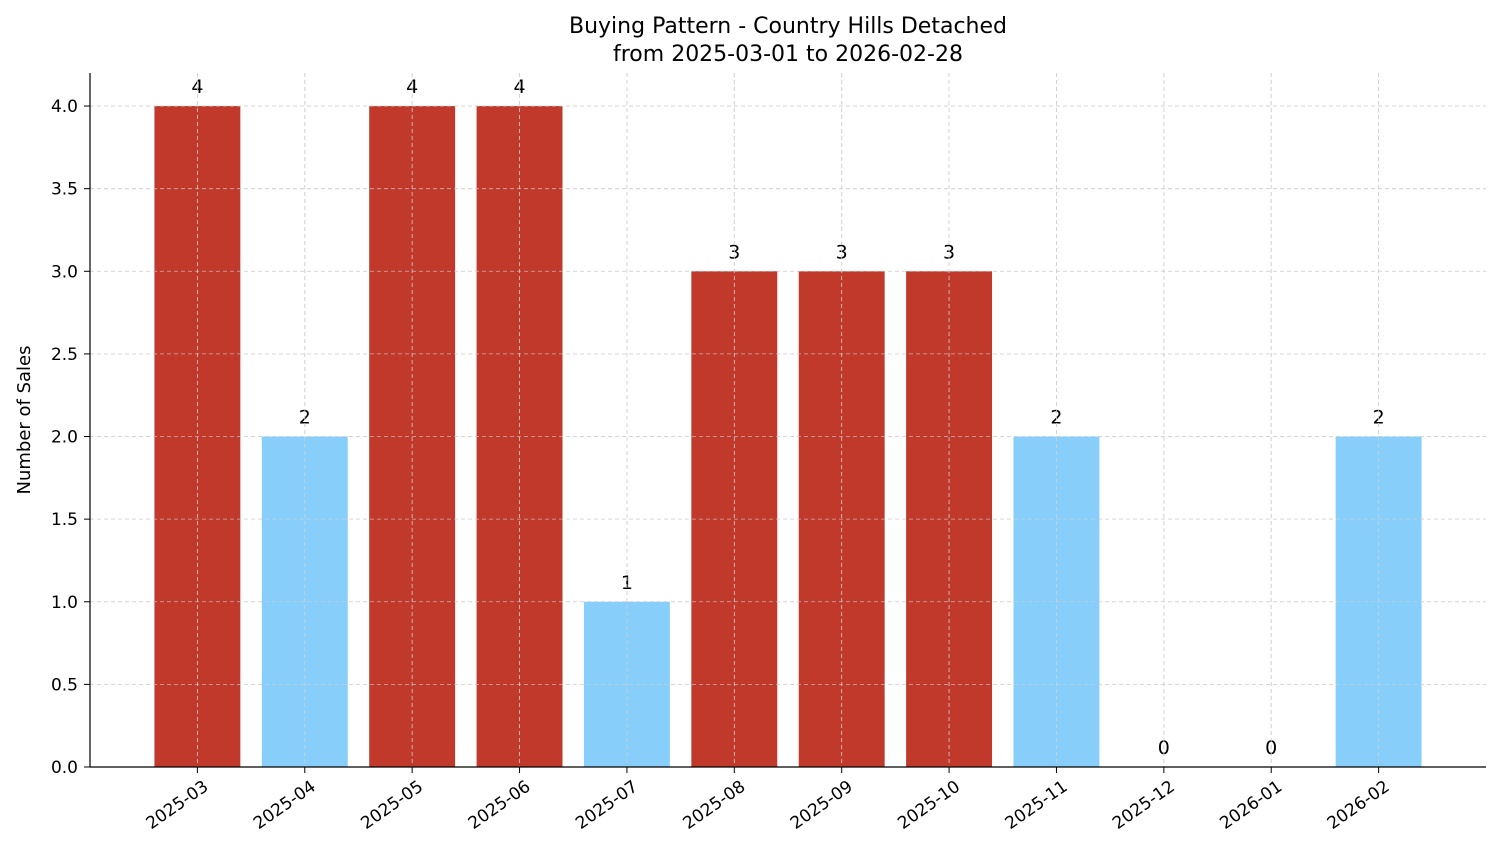 The height and width of the screenshot is (867, 1501). What do you see at coordinates (64, 272) in the screenshot?
I see `y-tick-label: 3.0` at bounding box center [64, 272].